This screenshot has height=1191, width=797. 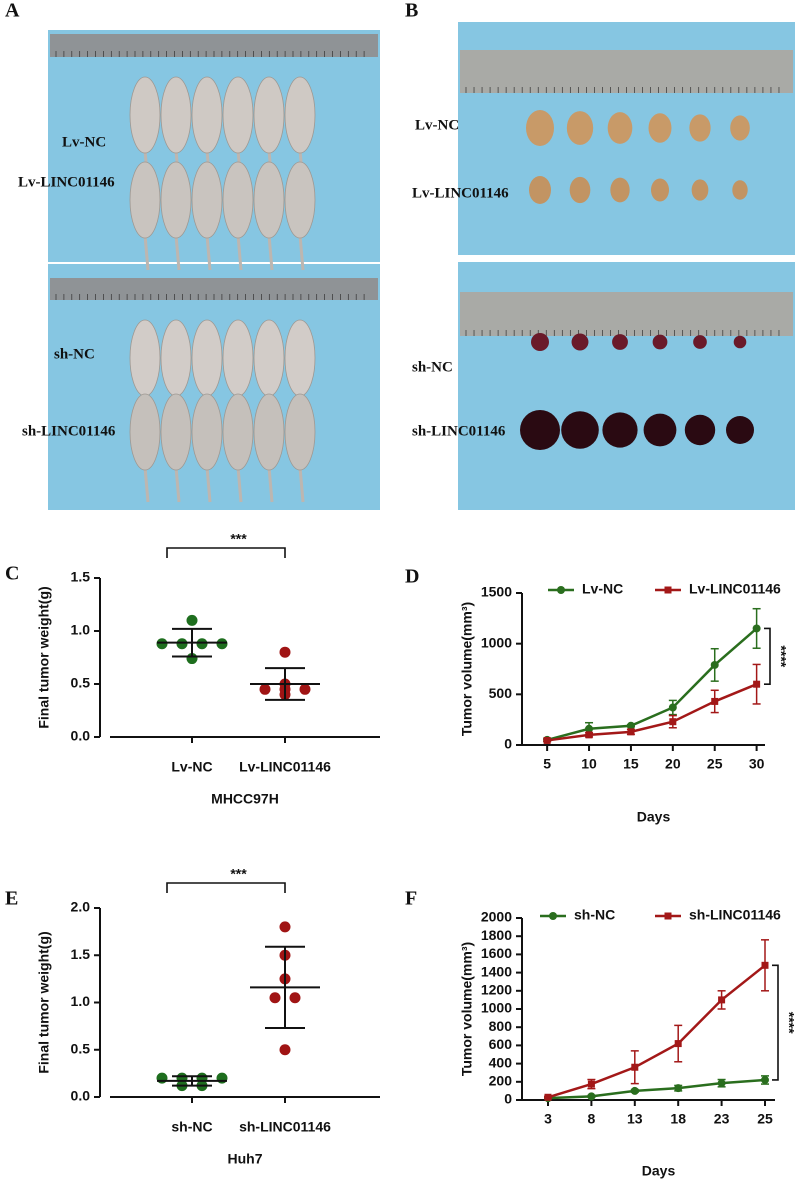 I want to click on x-axis-label: Days, so click(x=654, y=817).